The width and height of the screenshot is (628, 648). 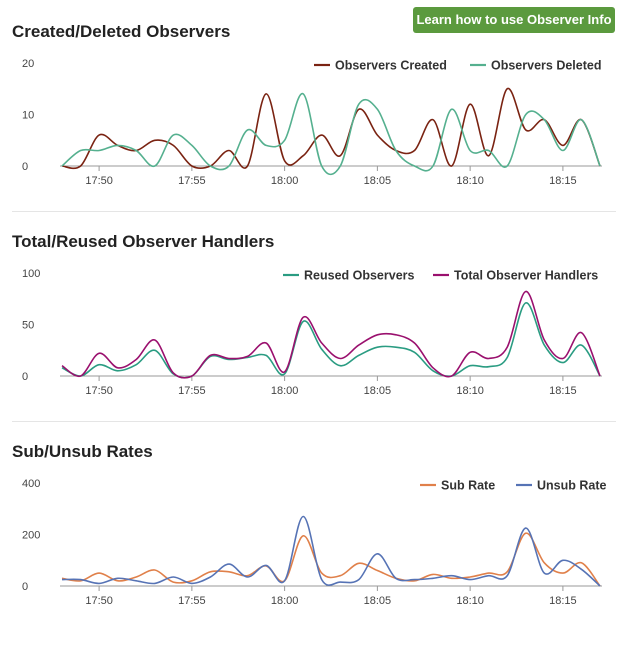 What do you see at coordinates (391, 66) in the screenshot?
I see `legend-item: Observers Created` at bounding box center [391, 66].